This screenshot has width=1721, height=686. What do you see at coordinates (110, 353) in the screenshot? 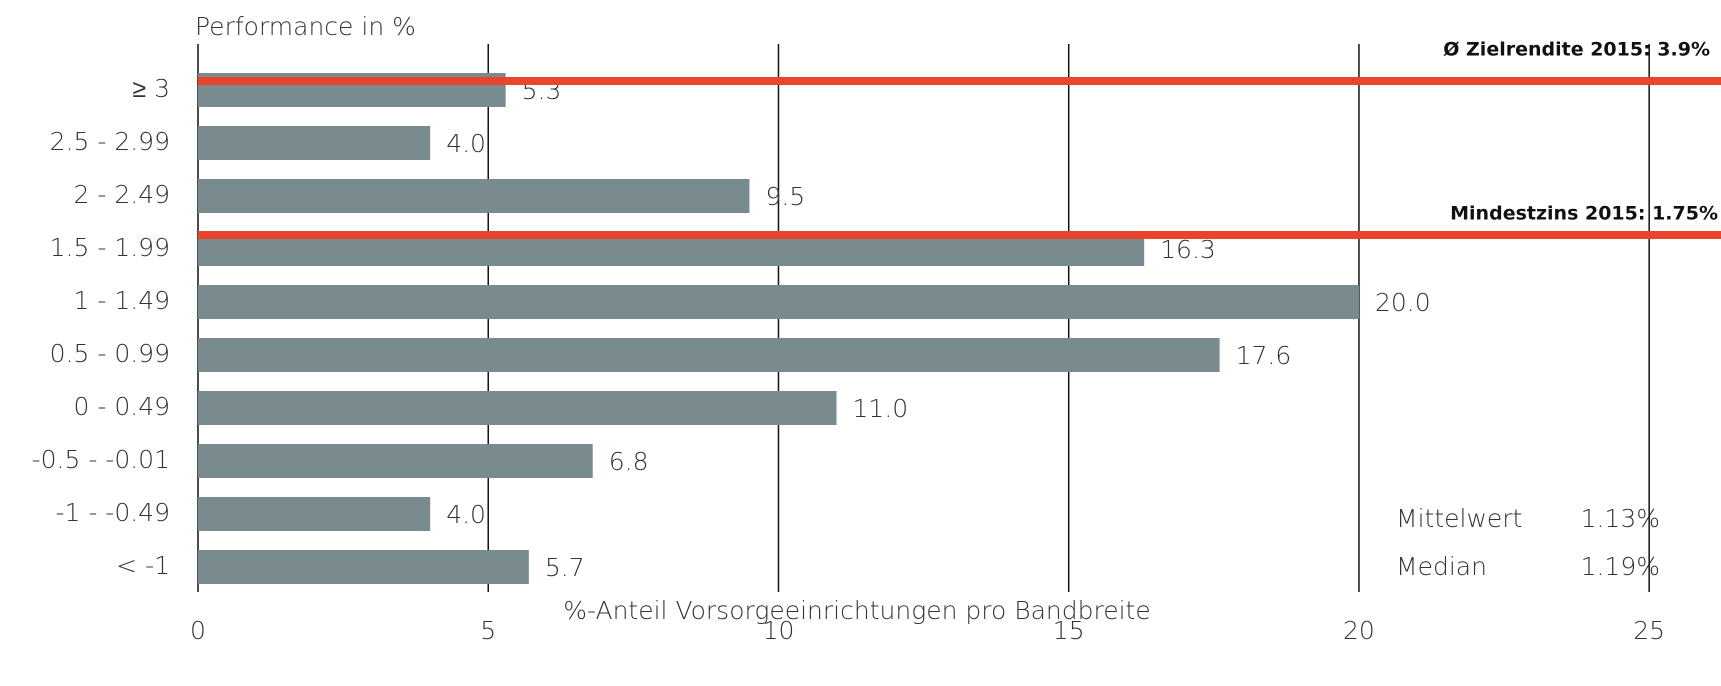
I see `y-tick-label: 0.5 - 0.99` at bounding box center [110, 353].